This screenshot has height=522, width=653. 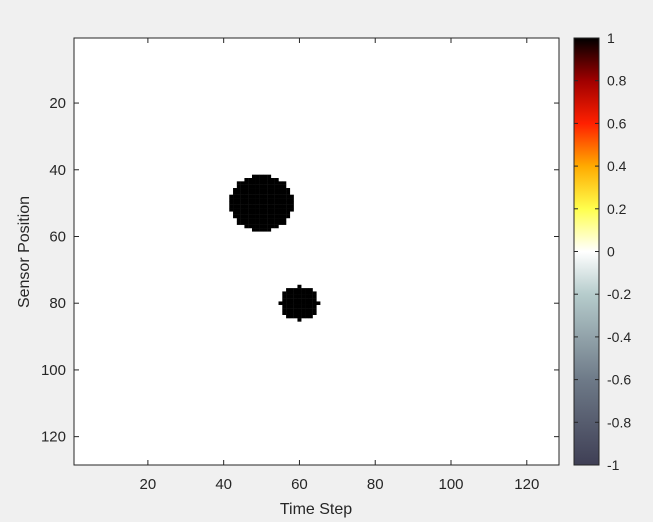 I want to click on y-tick-label: 120, so click(x=53, y=437).